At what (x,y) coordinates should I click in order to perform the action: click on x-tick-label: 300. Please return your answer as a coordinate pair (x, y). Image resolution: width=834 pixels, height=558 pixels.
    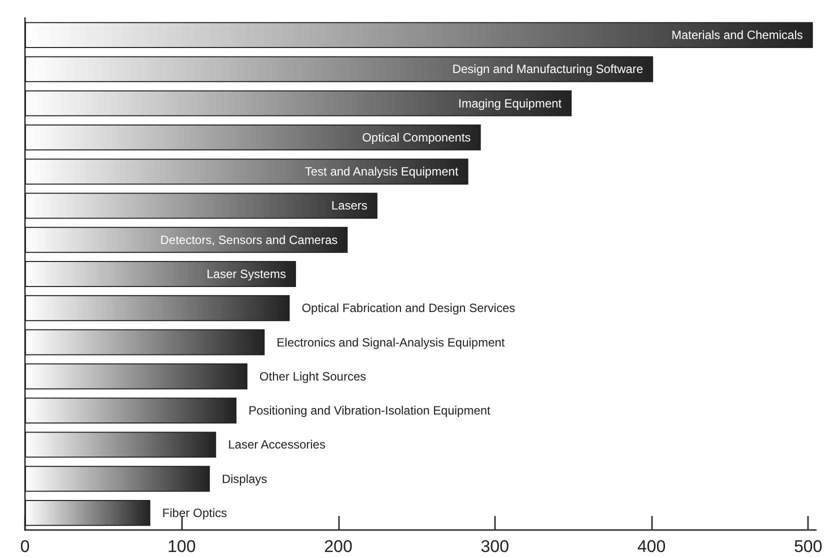
    Looking at the image, I should click on (495, 546).